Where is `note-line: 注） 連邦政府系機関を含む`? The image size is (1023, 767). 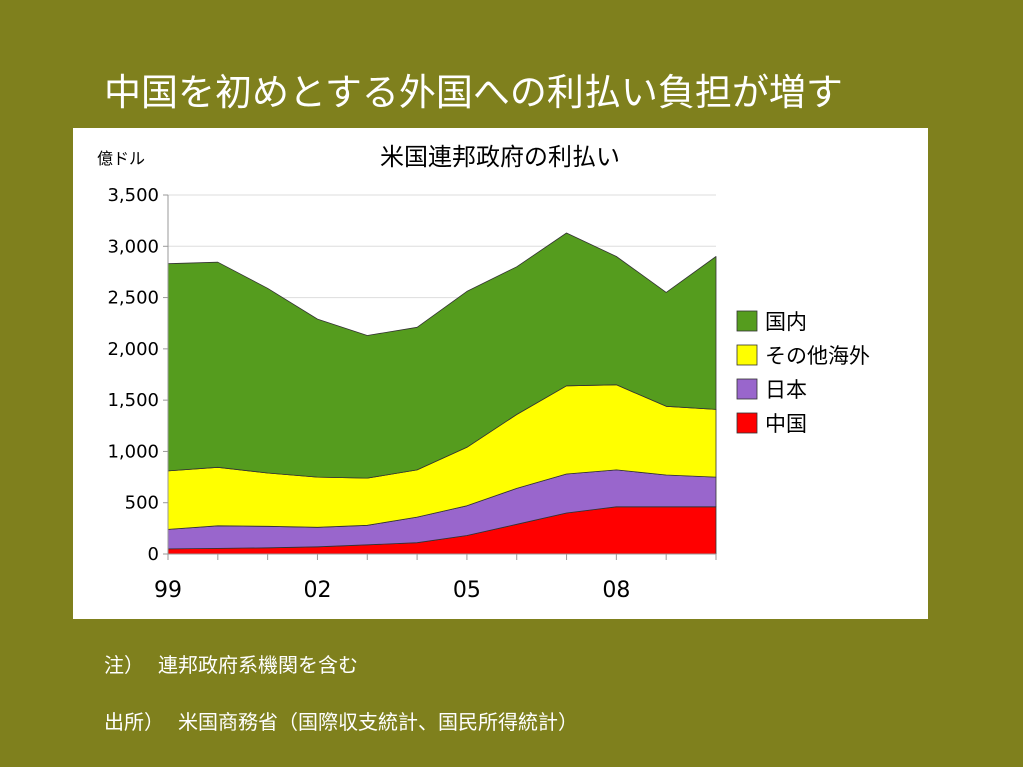 note-line: 注） 連邦政府系機関を含む is located at coordinates (231, 663).